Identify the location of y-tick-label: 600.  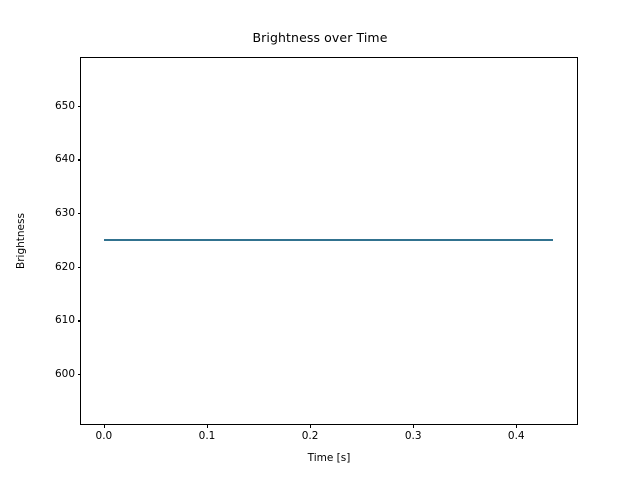
(64, 374).